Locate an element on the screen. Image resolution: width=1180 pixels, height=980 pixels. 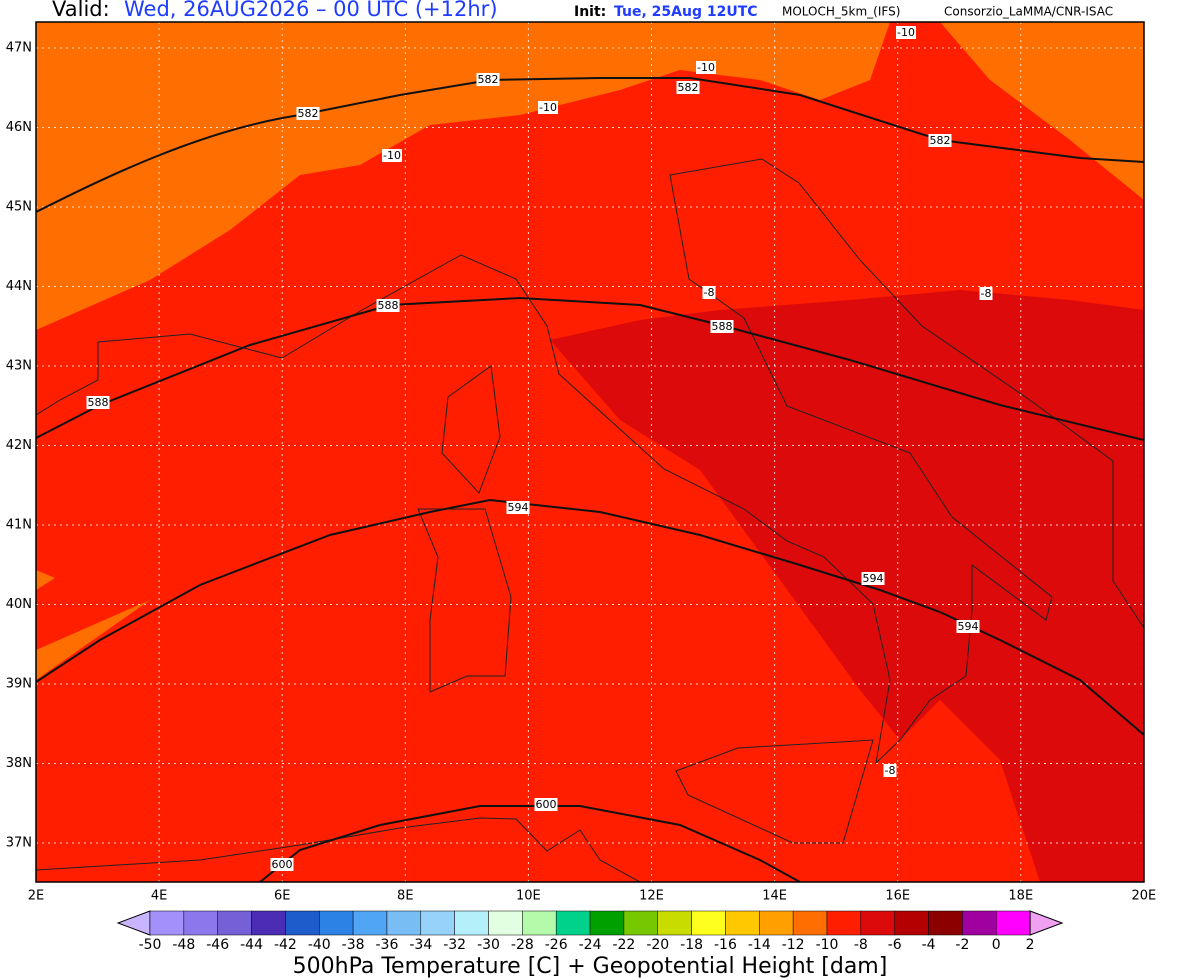
temperature-field is located at coordinates (93, 625).